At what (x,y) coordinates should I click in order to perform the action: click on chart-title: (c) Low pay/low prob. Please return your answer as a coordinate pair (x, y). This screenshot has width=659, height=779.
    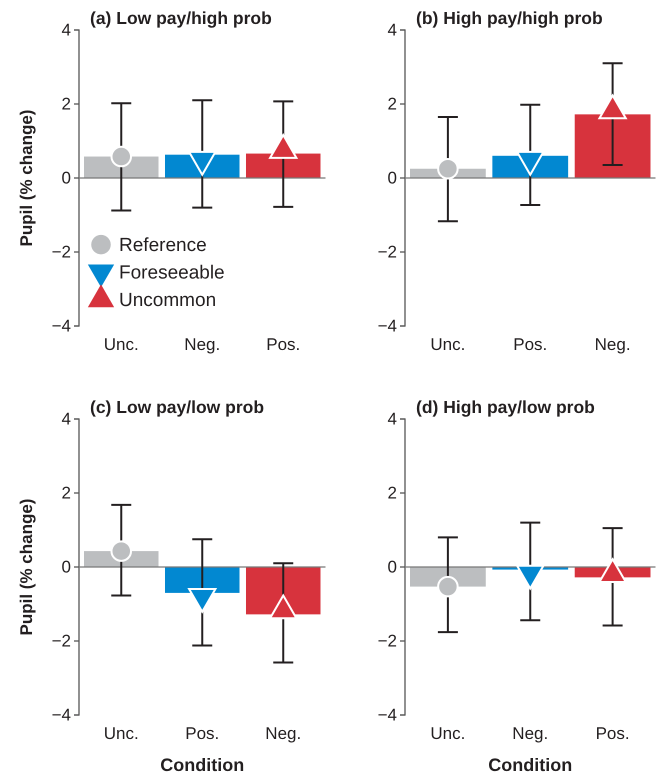
    Looking at the image, I should click on (177, 407).